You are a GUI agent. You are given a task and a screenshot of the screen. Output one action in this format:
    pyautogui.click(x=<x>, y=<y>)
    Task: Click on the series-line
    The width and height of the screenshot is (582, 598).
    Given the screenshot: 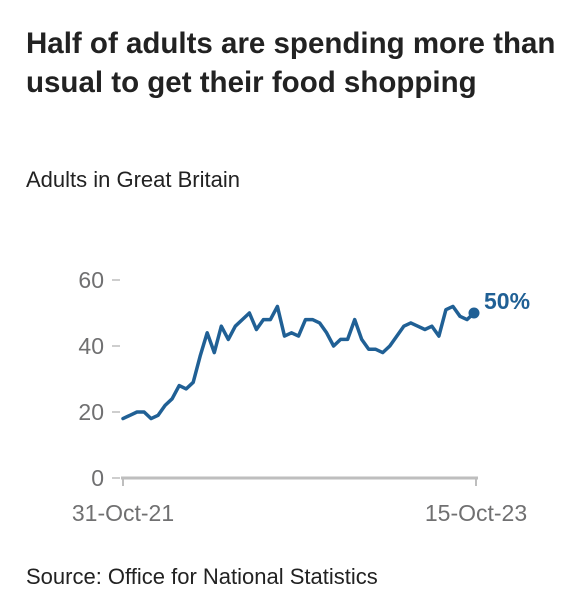 What is the action you would take?
    pyautogui.click(x=298, y=362)
    